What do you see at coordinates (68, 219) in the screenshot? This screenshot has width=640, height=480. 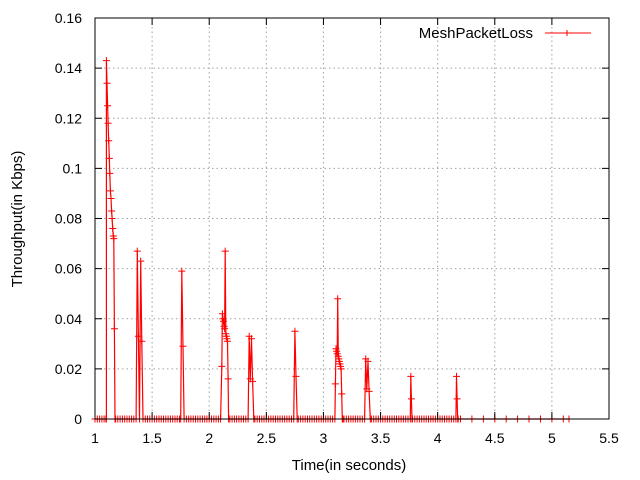 I see `y-tick-label: 0.08` at bounding box center [68, 219].